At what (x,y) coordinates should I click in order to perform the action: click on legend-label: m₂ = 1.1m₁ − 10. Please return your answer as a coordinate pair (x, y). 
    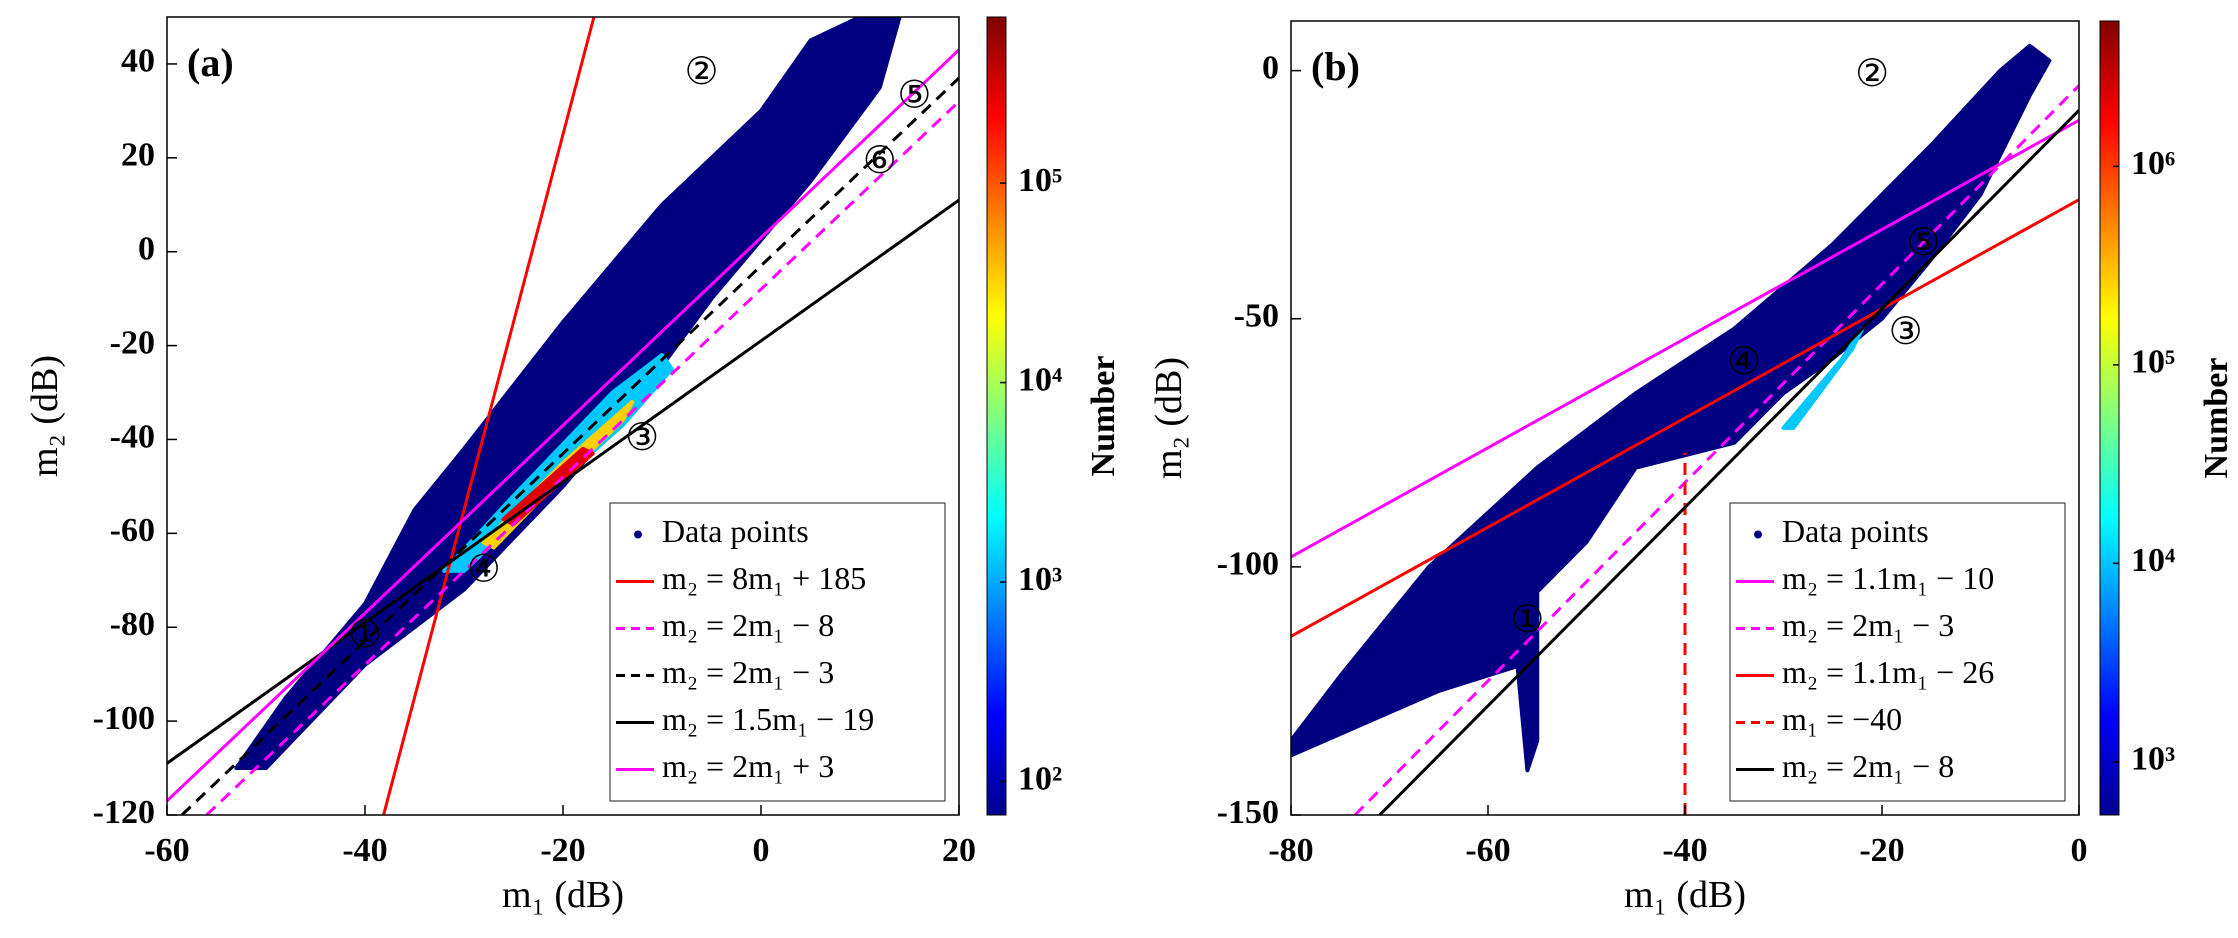
    Looking at the image, I should click on (1888, 578).